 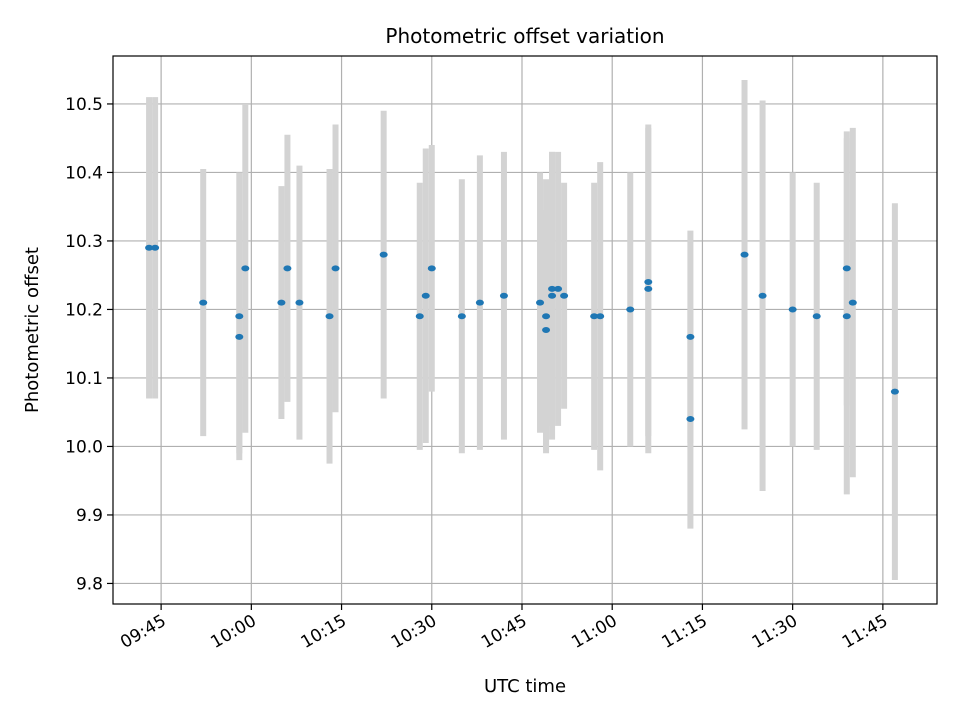 What do you see at coordinates (84, 379) in the screenshot?
I see `y-tick-label: 10.1` at bounding box center [84, 379].